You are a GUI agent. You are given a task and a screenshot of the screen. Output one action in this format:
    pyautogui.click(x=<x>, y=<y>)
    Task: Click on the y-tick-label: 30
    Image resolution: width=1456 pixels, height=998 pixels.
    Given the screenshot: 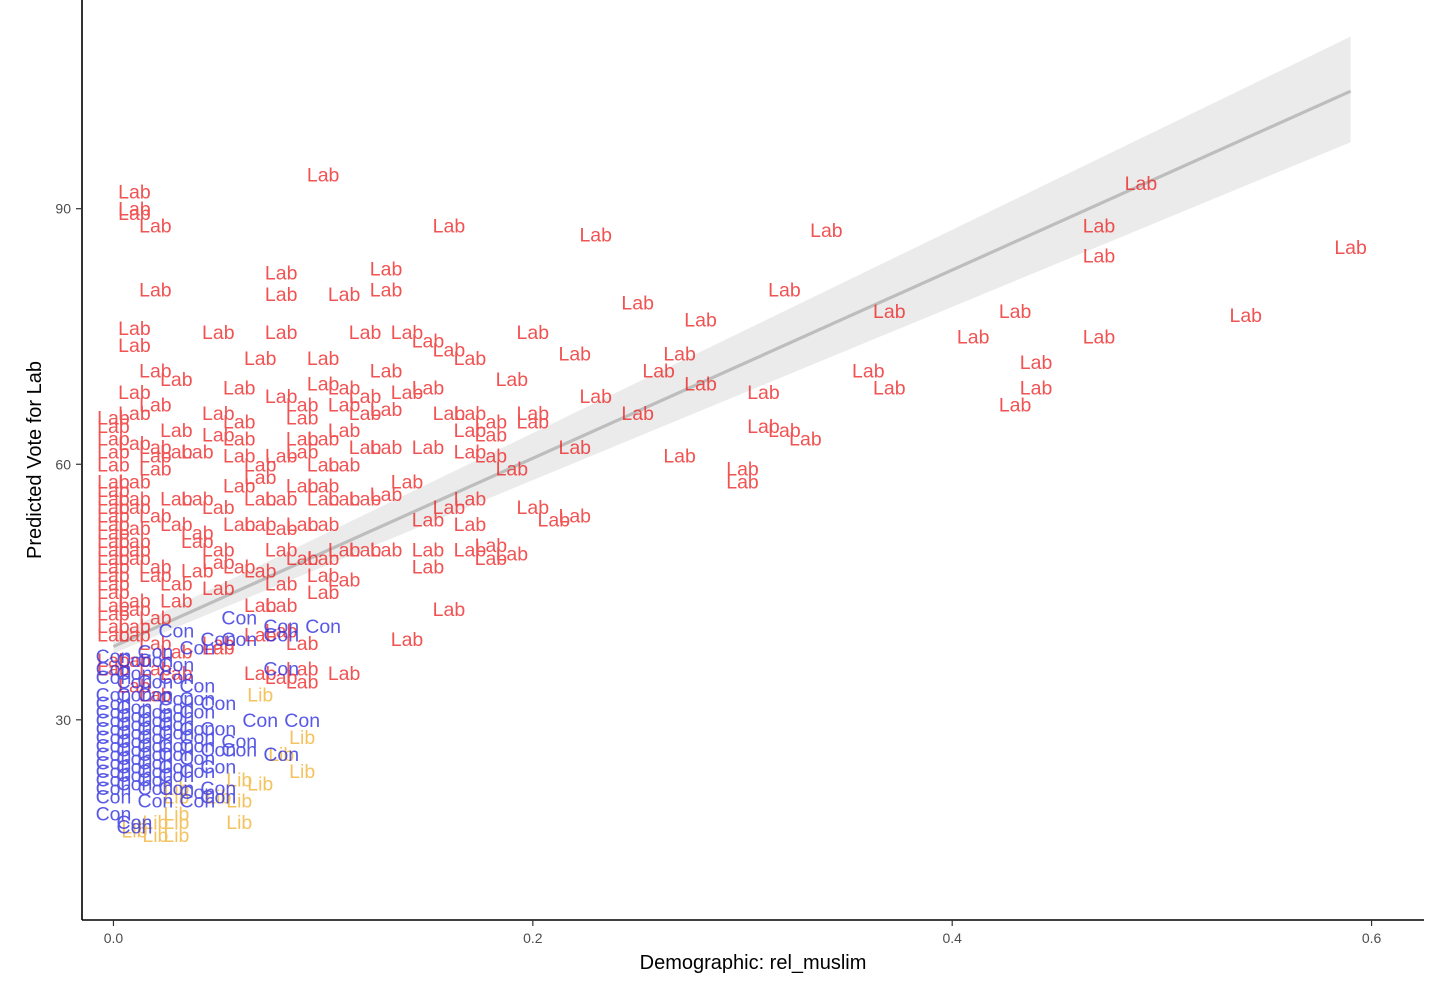 What is the action you would take?
    pyautogui.click(x=63, y=720)
    